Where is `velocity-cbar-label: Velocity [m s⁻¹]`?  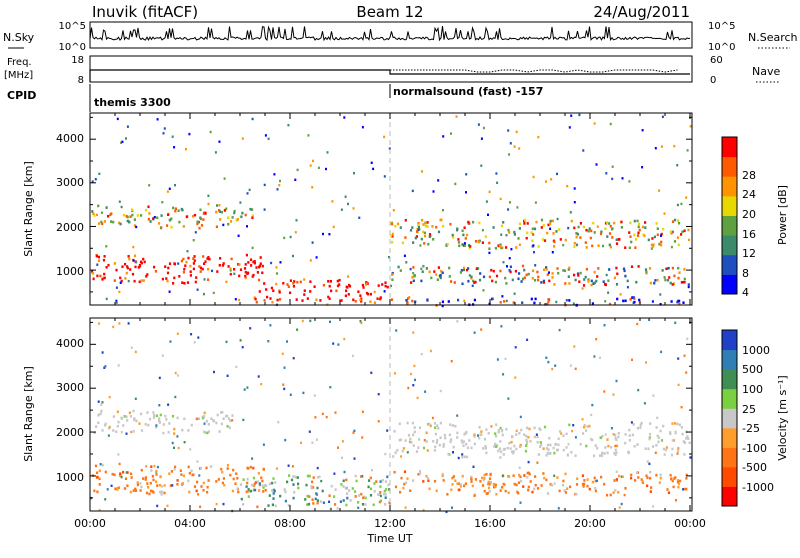 velocity-cbar-label: Velocity [m s⁻¹] is located at coordinates (782, 417).